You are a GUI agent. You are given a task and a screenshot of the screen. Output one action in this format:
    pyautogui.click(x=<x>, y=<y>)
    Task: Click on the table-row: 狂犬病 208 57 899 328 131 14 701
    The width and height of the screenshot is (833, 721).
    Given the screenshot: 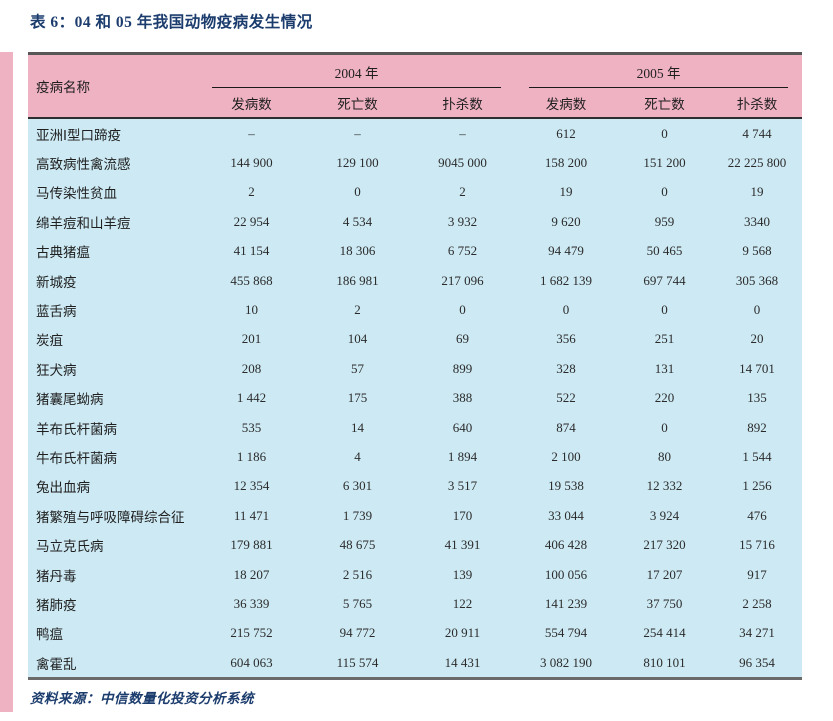 What is the action you would take?
    pyautogui.click(x=415, y=369)
    